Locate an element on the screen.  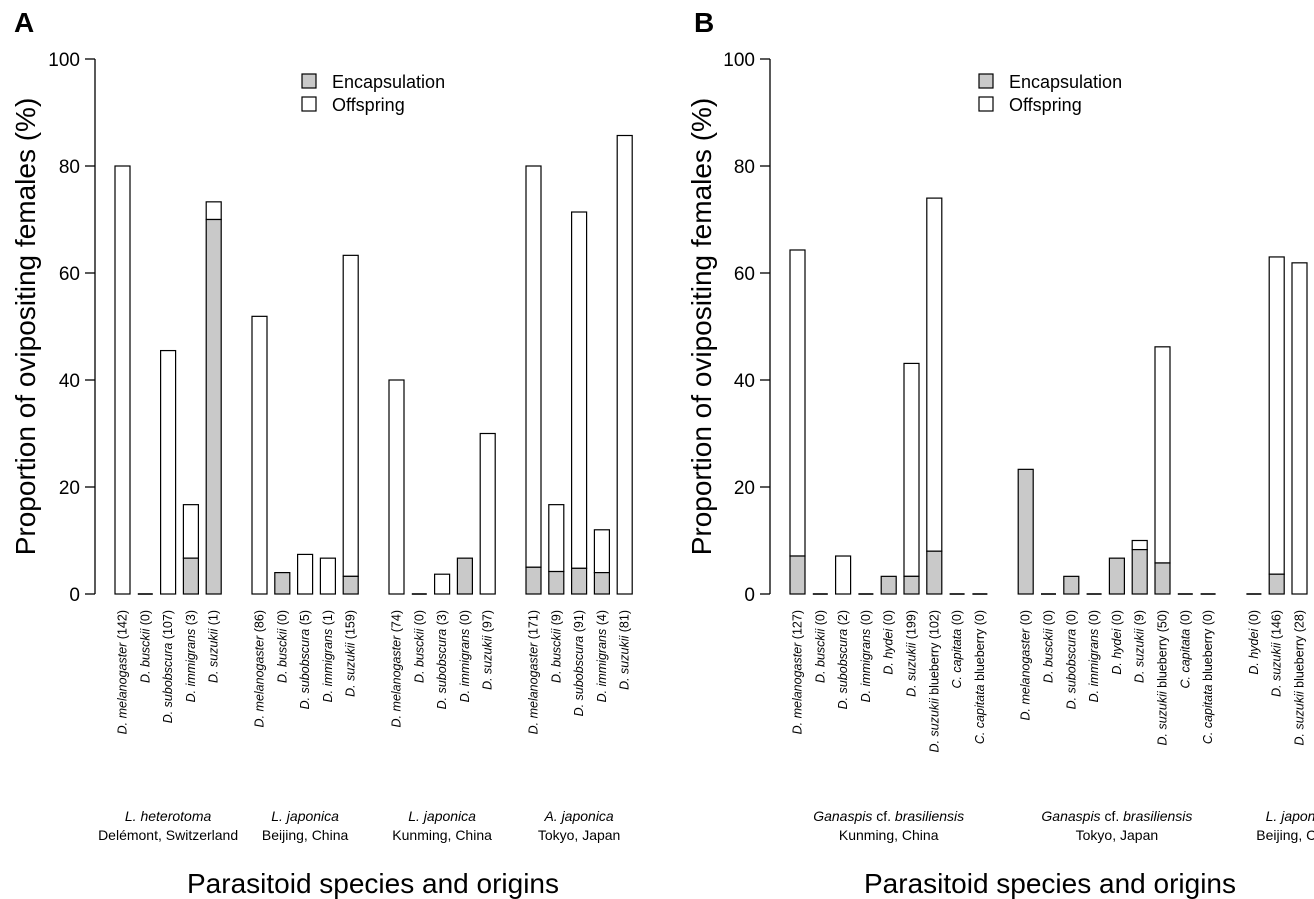
category-label: D. suzukii (81) is located at coordinates (625, 650).